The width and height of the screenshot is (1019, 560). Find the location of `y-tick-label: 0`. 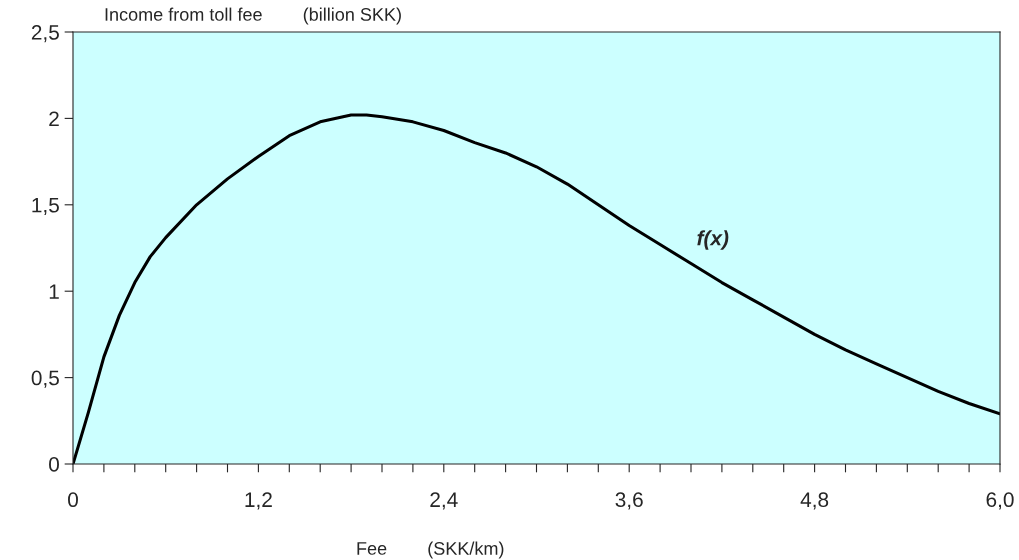

y-tick-label: 0 is located at coordinates (54, 464).